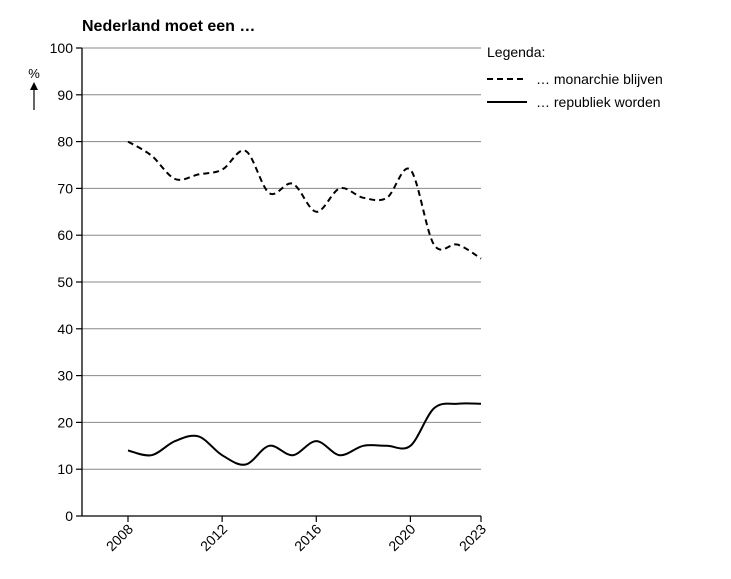 This screenshot has width=731, height=579. I want to click on x-tick-label: 2016, so click(307, 537).